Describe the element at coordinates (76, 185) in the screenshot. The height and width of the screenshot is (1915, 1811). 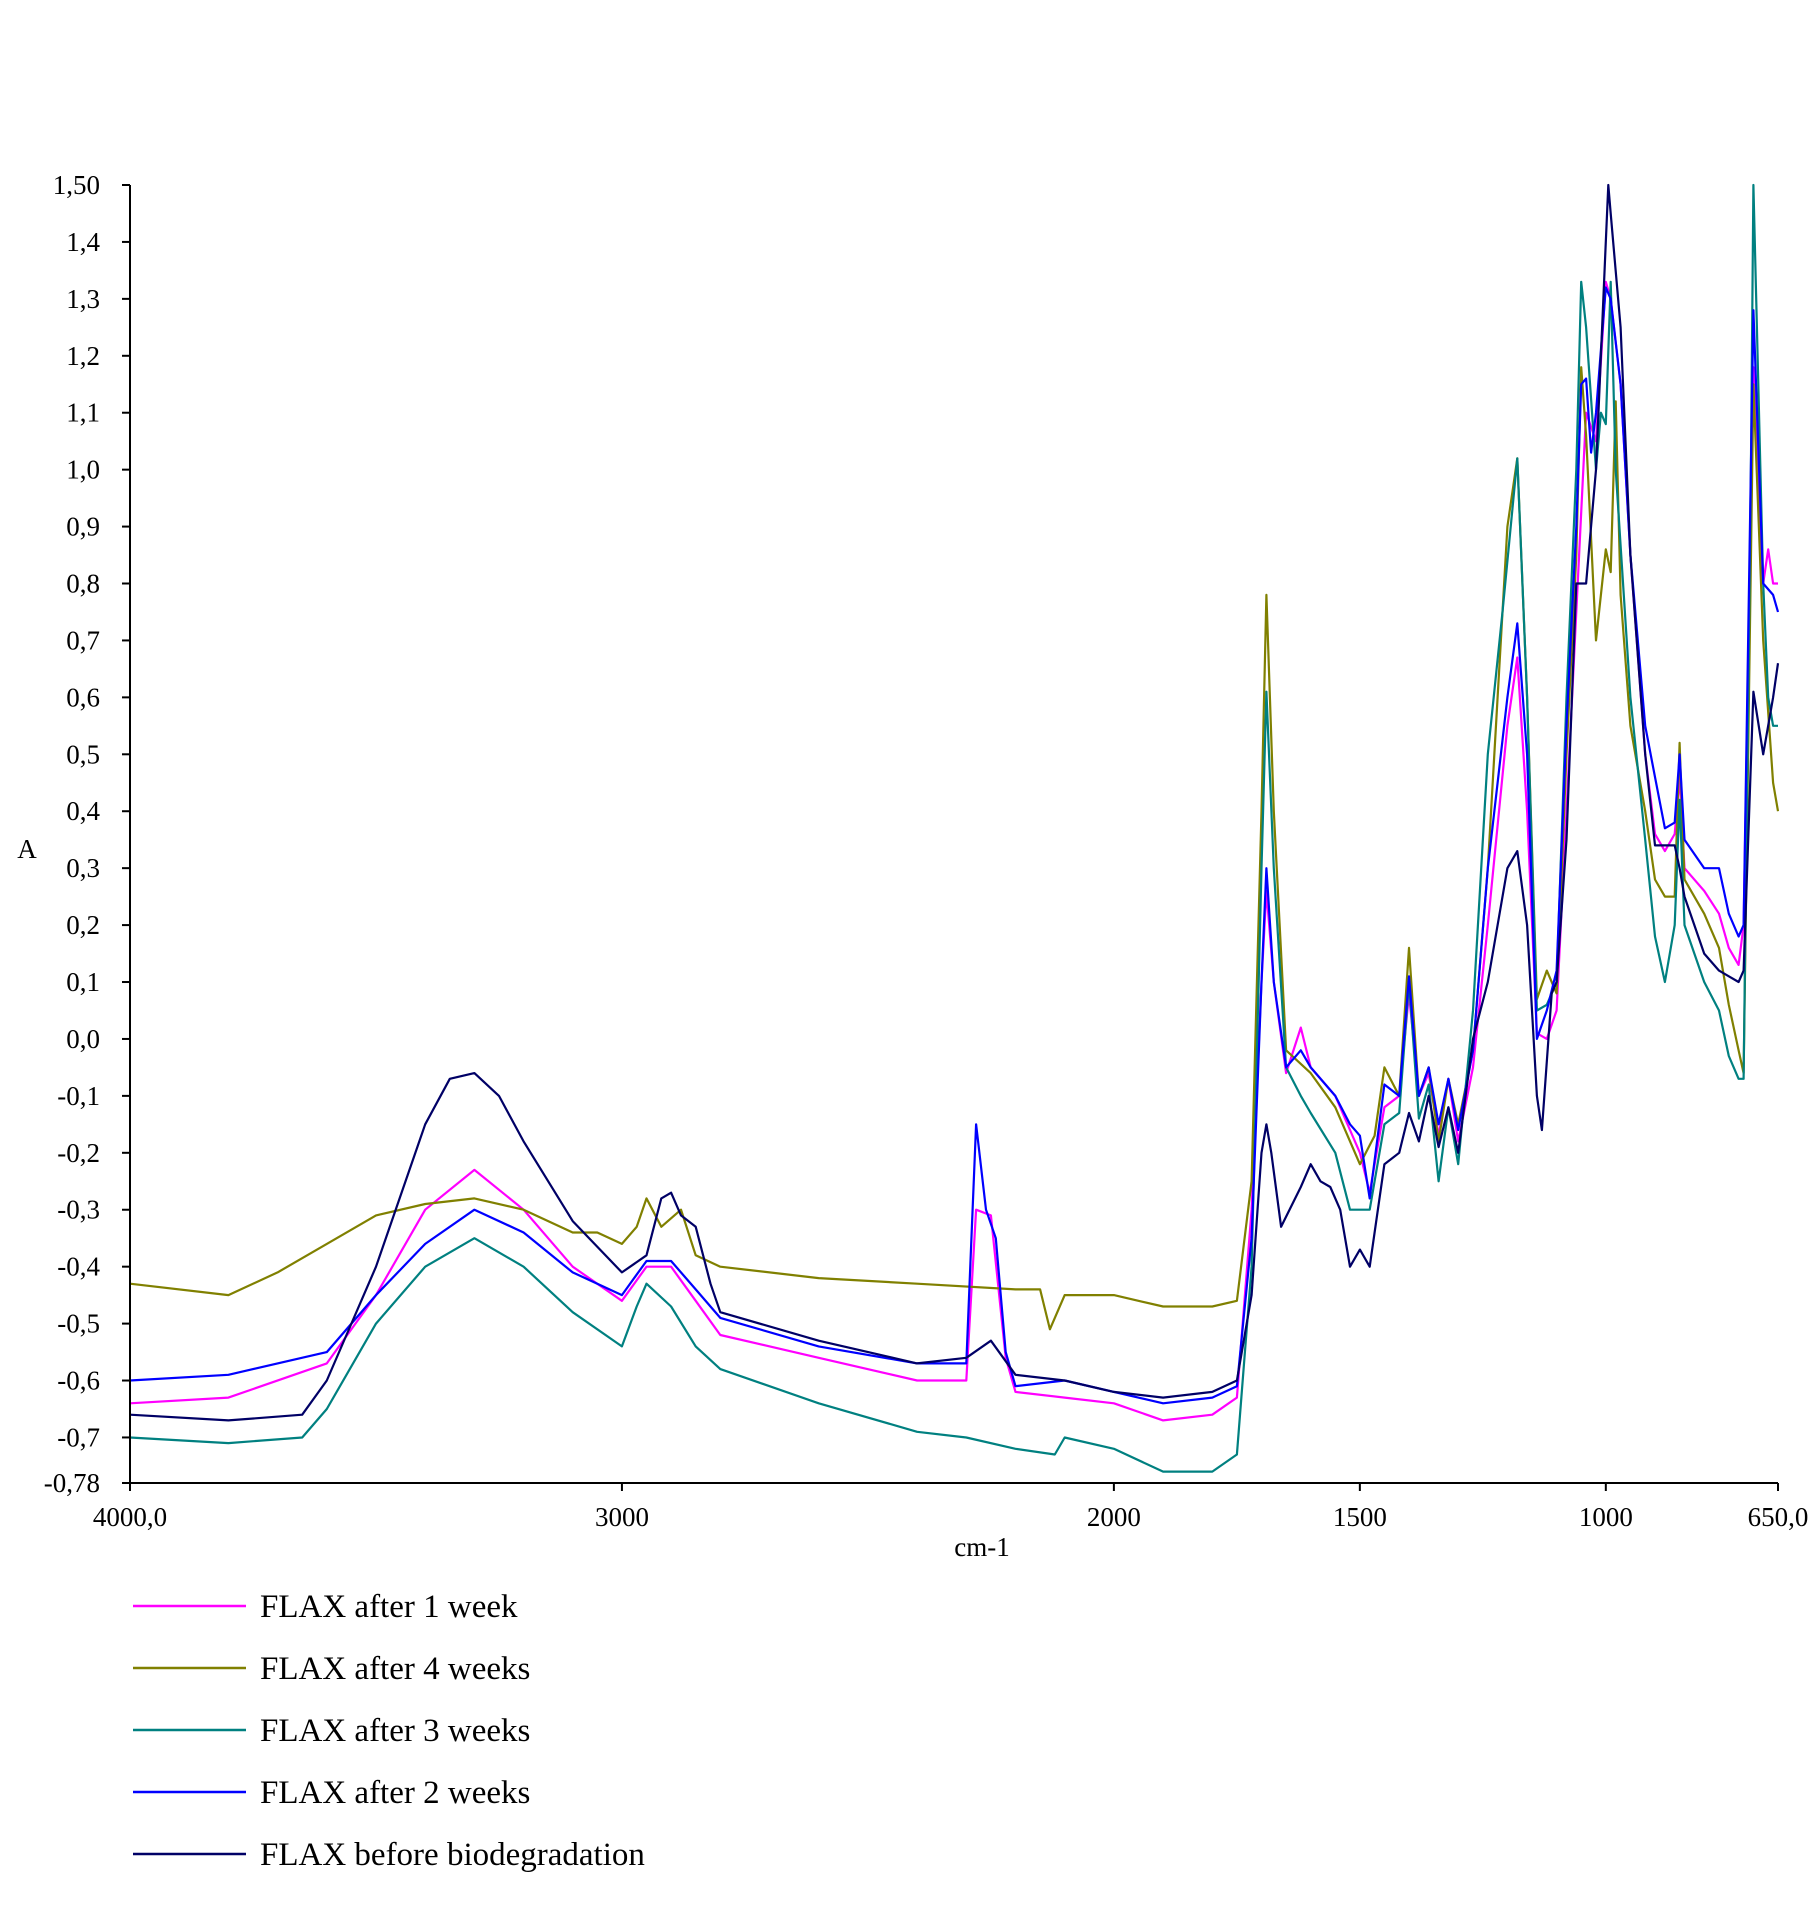
I see `y-tick-label: 1,50` at that location.